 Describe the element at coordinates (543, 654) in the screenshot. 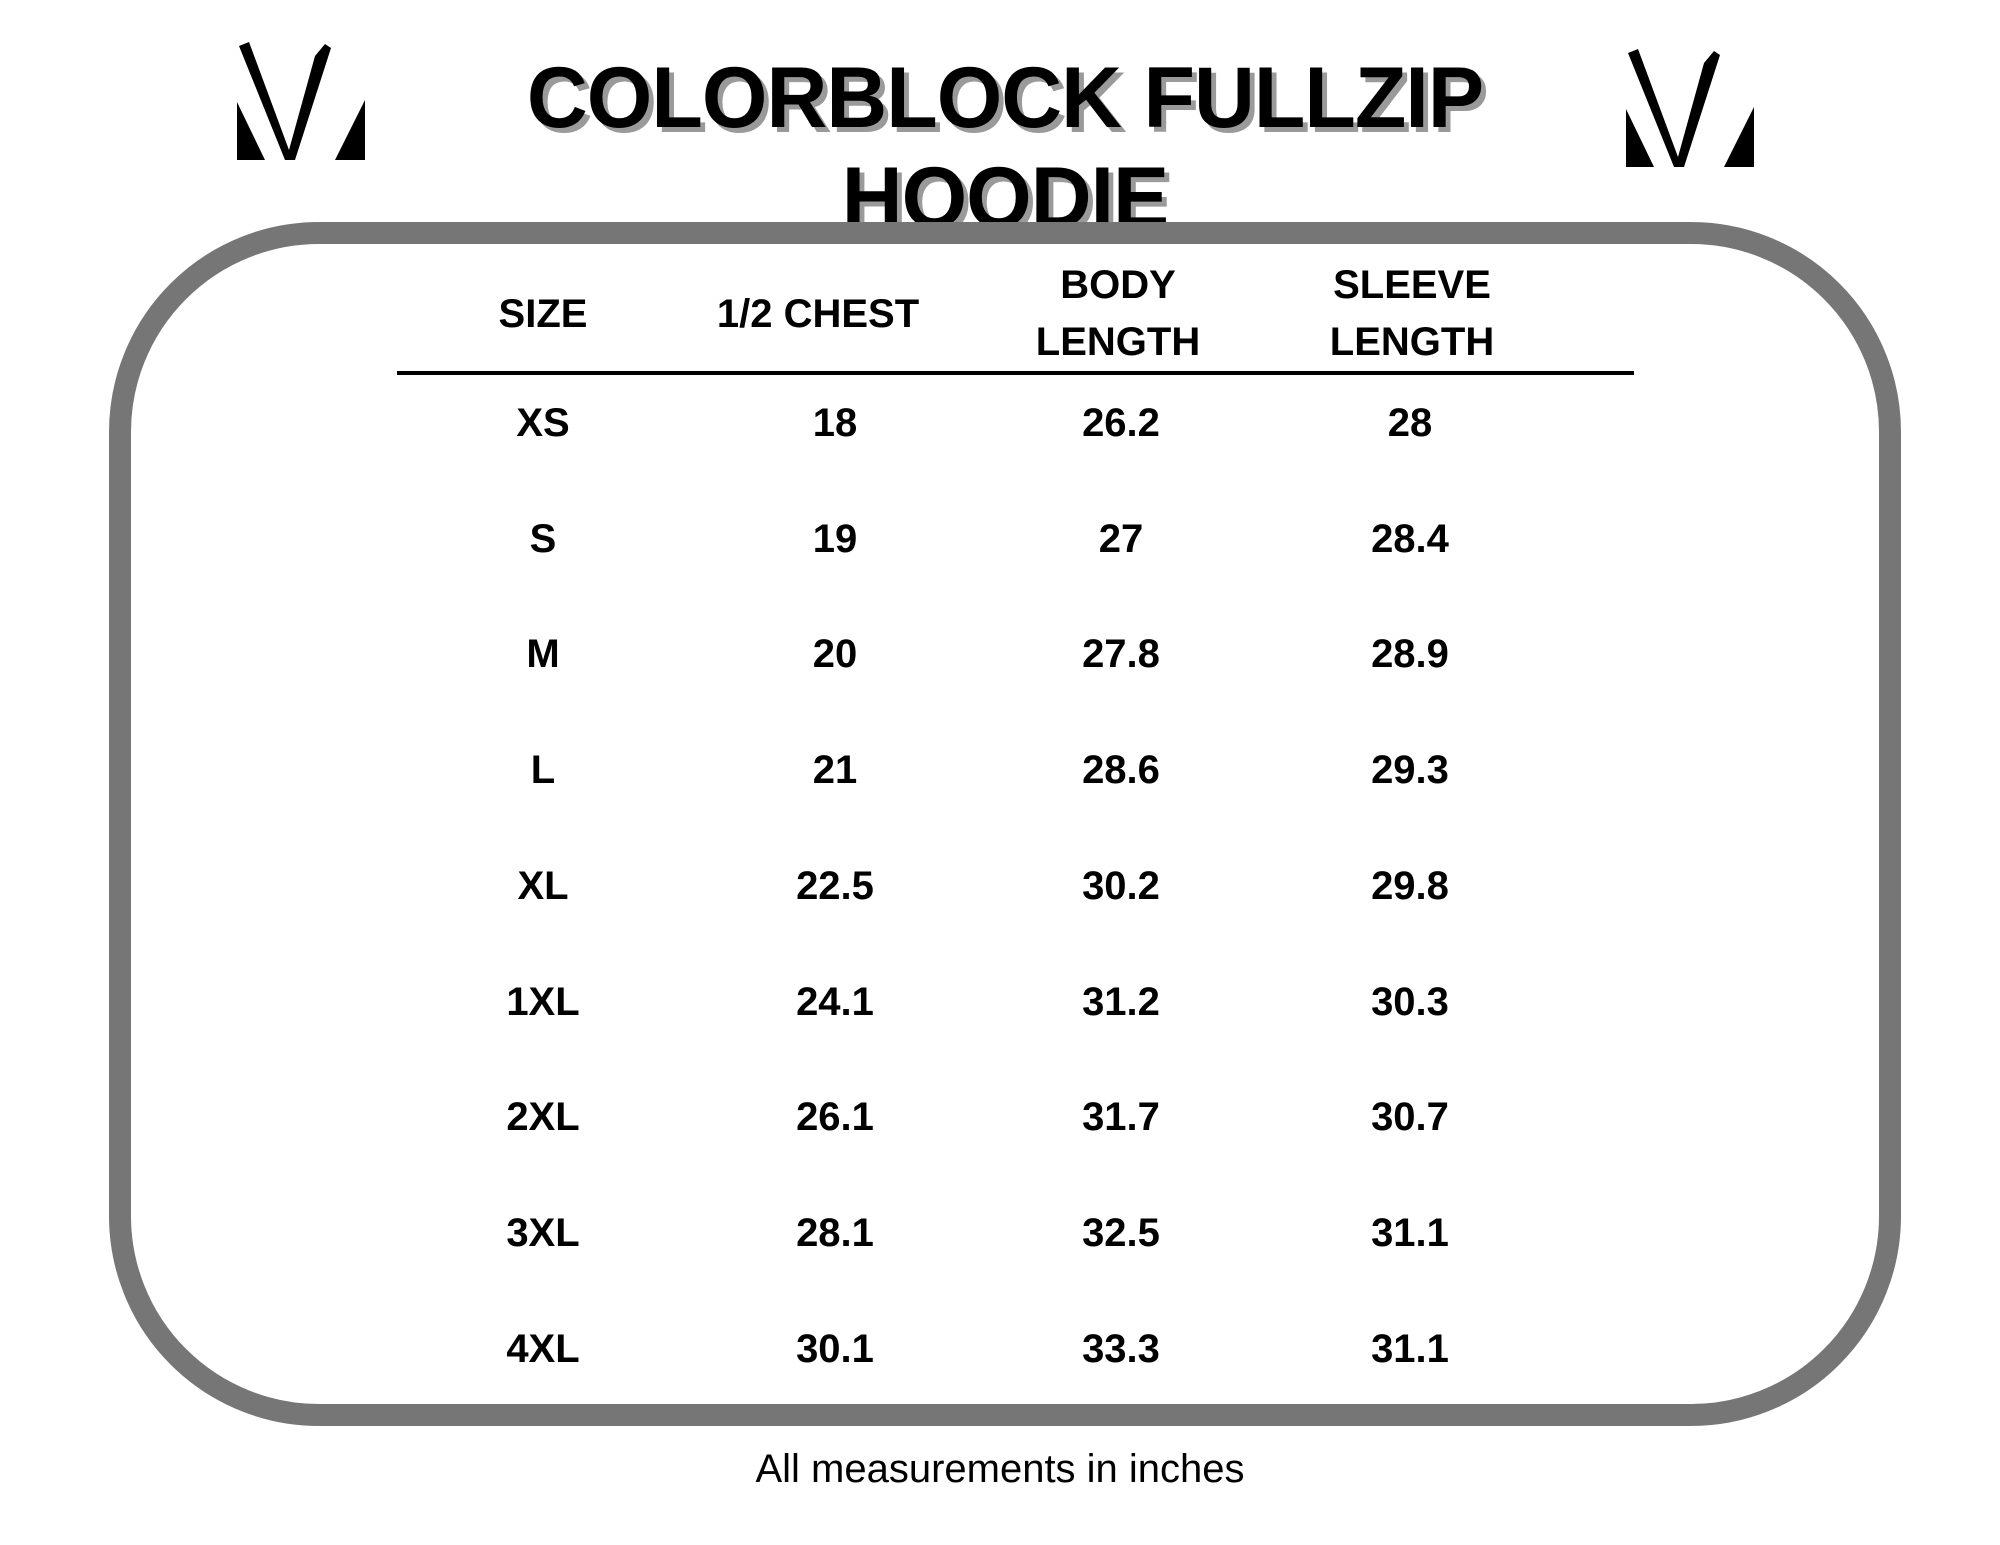

I see `size-cell: M` at that location.